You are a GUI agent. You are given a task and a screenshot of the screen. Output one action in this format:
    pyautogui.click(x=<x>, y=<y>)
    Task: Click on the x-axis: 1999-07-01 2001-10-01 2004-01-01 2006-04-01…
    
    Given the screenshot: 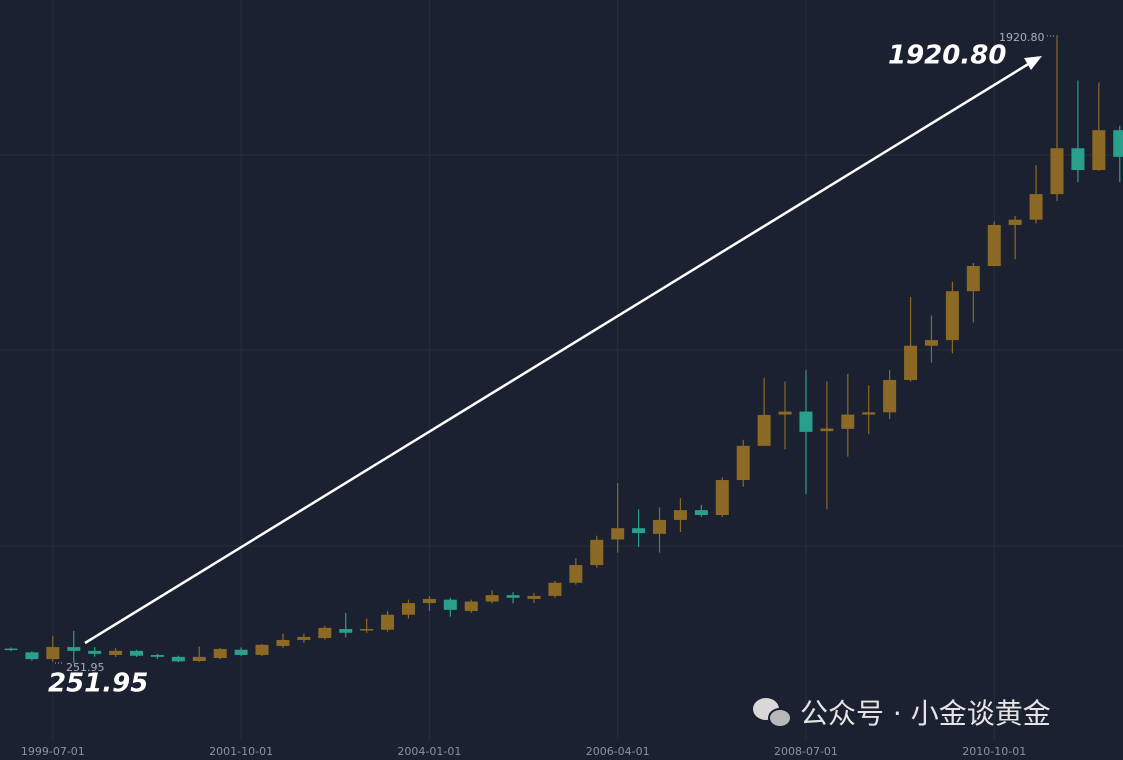 What is the action you would take?
    pyautogui.click(x=523, y=751)
    